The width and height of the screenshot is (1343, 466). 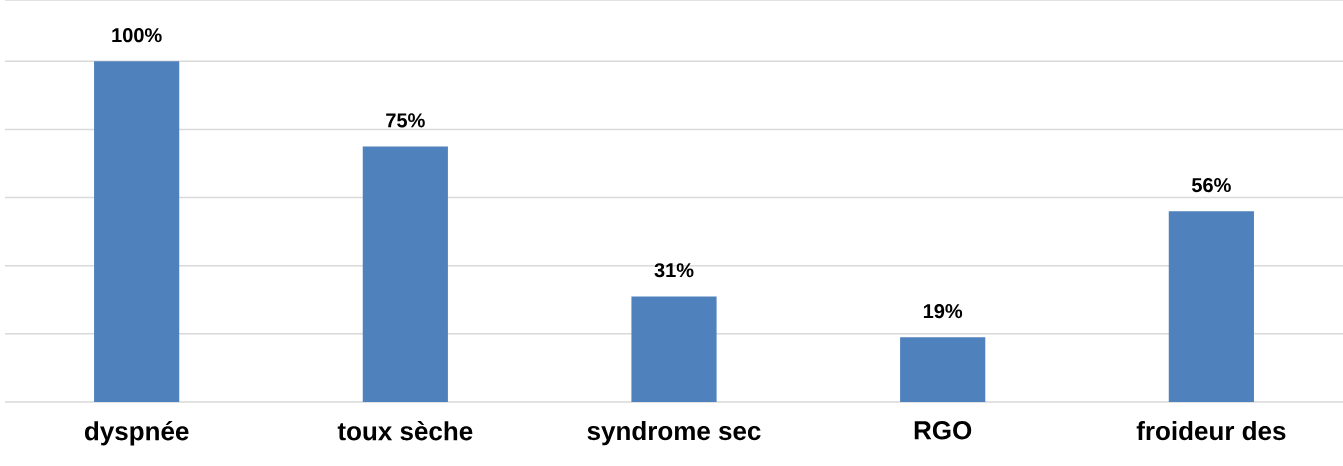 I want to click on data-label: 19%, so click(x=943, y=311).